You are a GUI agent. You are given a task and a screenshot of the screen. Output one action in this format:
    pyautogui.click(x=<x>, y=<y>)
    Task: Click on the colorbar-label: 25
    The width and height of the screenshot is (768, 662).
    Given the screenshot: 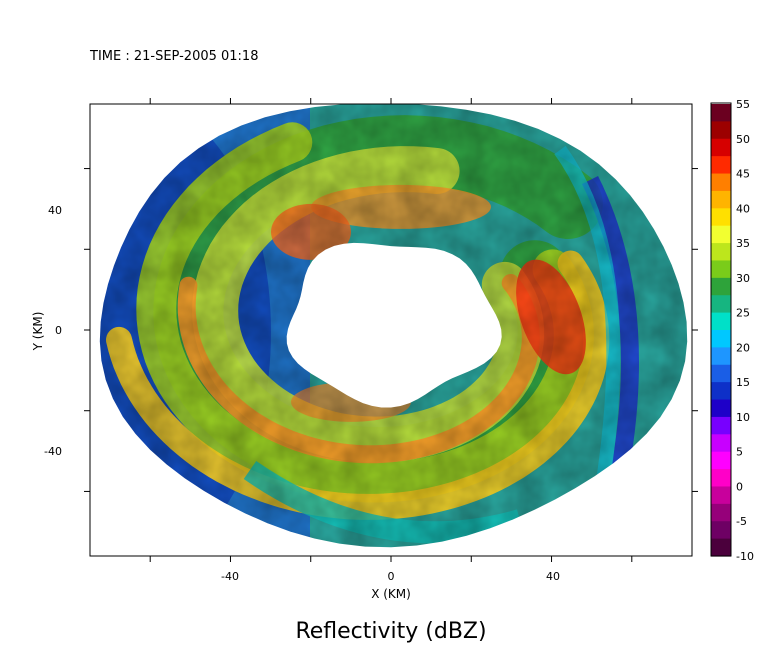 What is the action you would take?
    pyautogui.click(x=743, y=313)
    